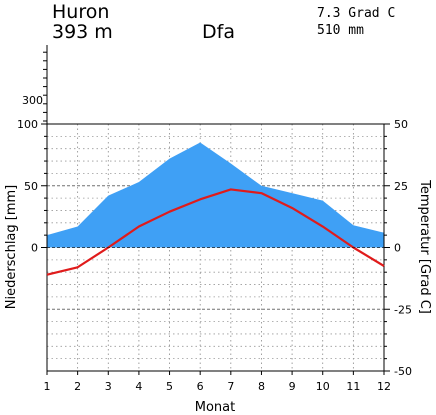 The width and height of the screenshot is (436, 415). Describe the element at coordinates (77, 386) in the screenshot. I see `x-tick-label: 2` at that location.